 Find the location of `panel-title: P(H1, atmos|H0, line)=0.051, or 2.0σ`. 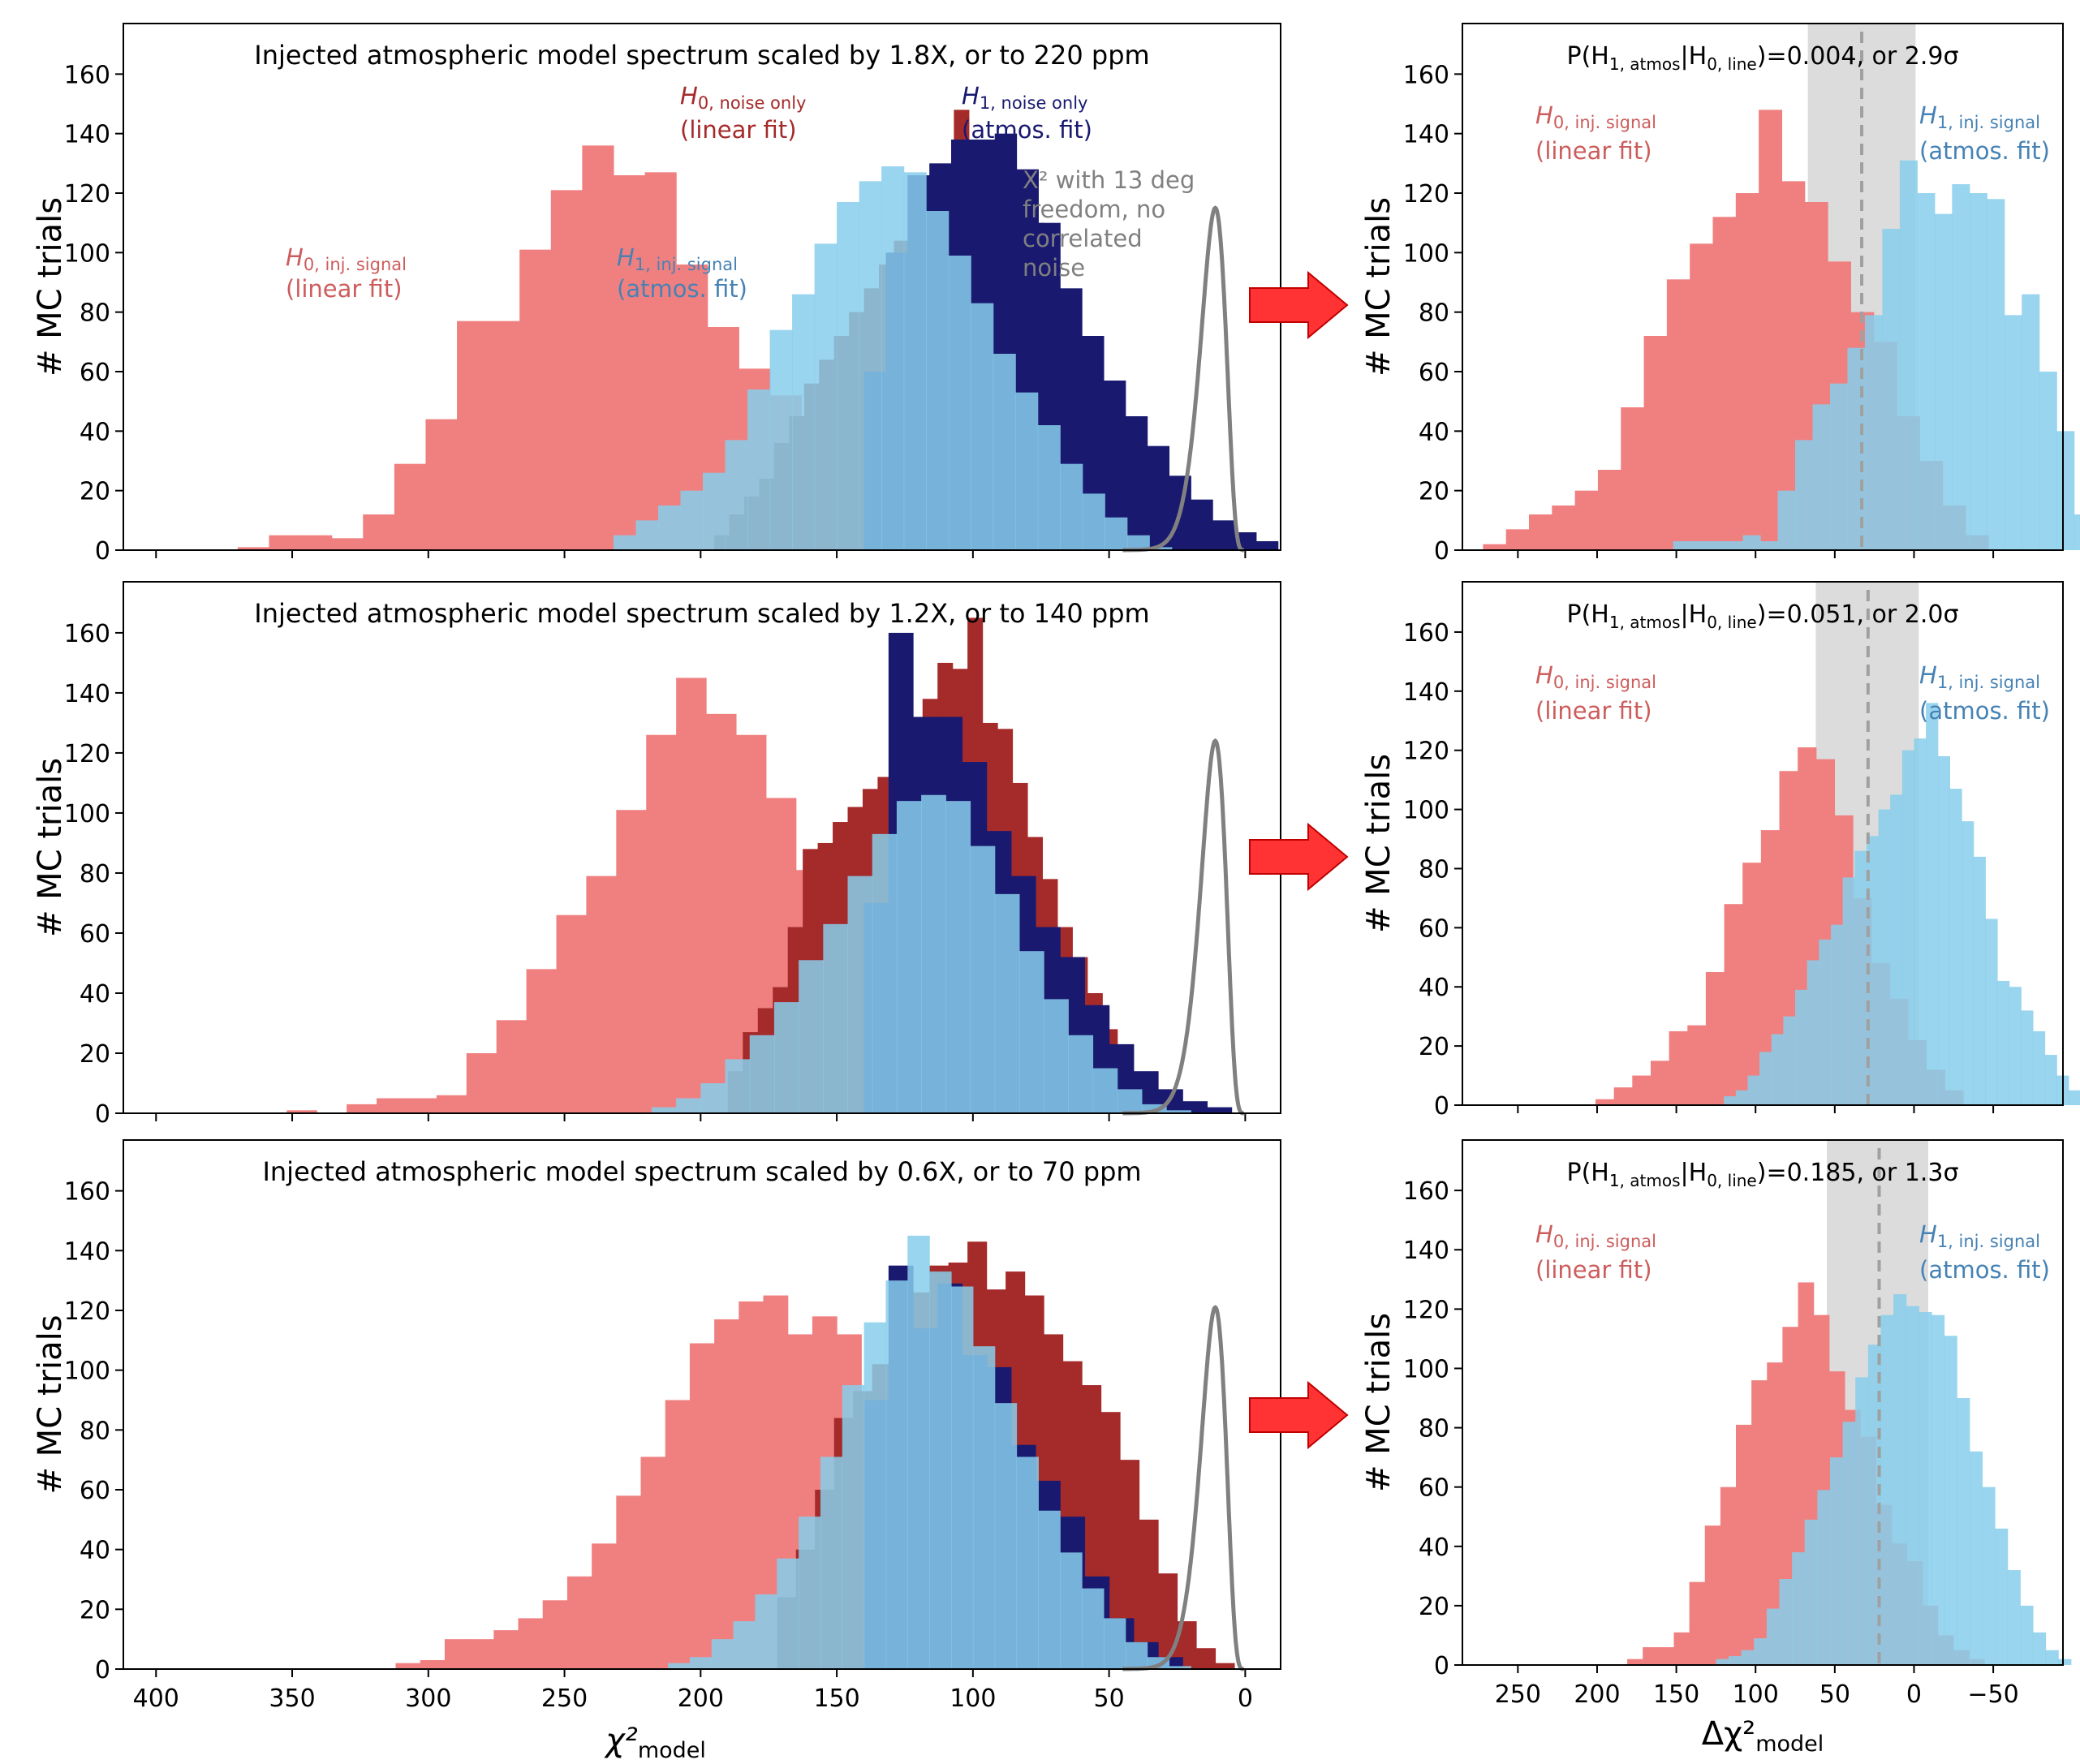

panel-title: P(H1, atmos|H0, line)=0.051, or 2.0σ is located at coordinates (1762, 616).